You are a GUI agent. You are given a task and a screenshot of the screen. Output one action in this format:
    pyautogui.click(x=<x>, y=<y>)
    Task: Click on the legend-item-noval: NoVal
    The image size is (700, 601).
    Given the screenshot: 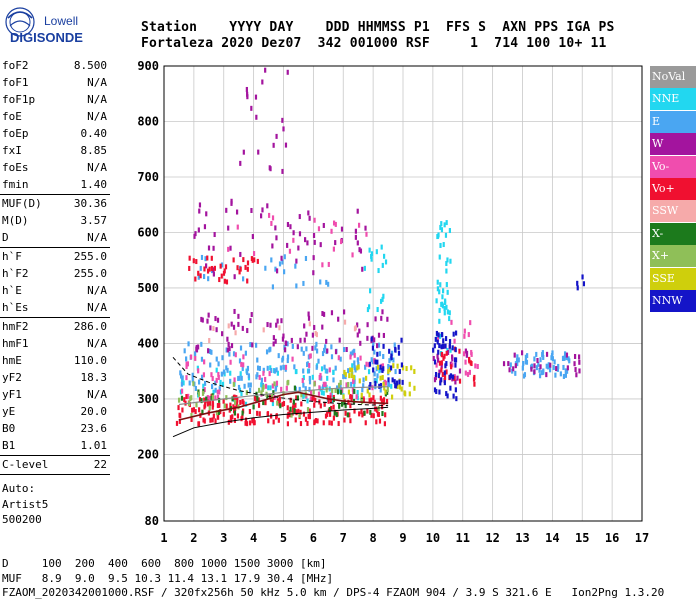 What is the action you would take?
    pyautogui.click(x=673, y=77)
    